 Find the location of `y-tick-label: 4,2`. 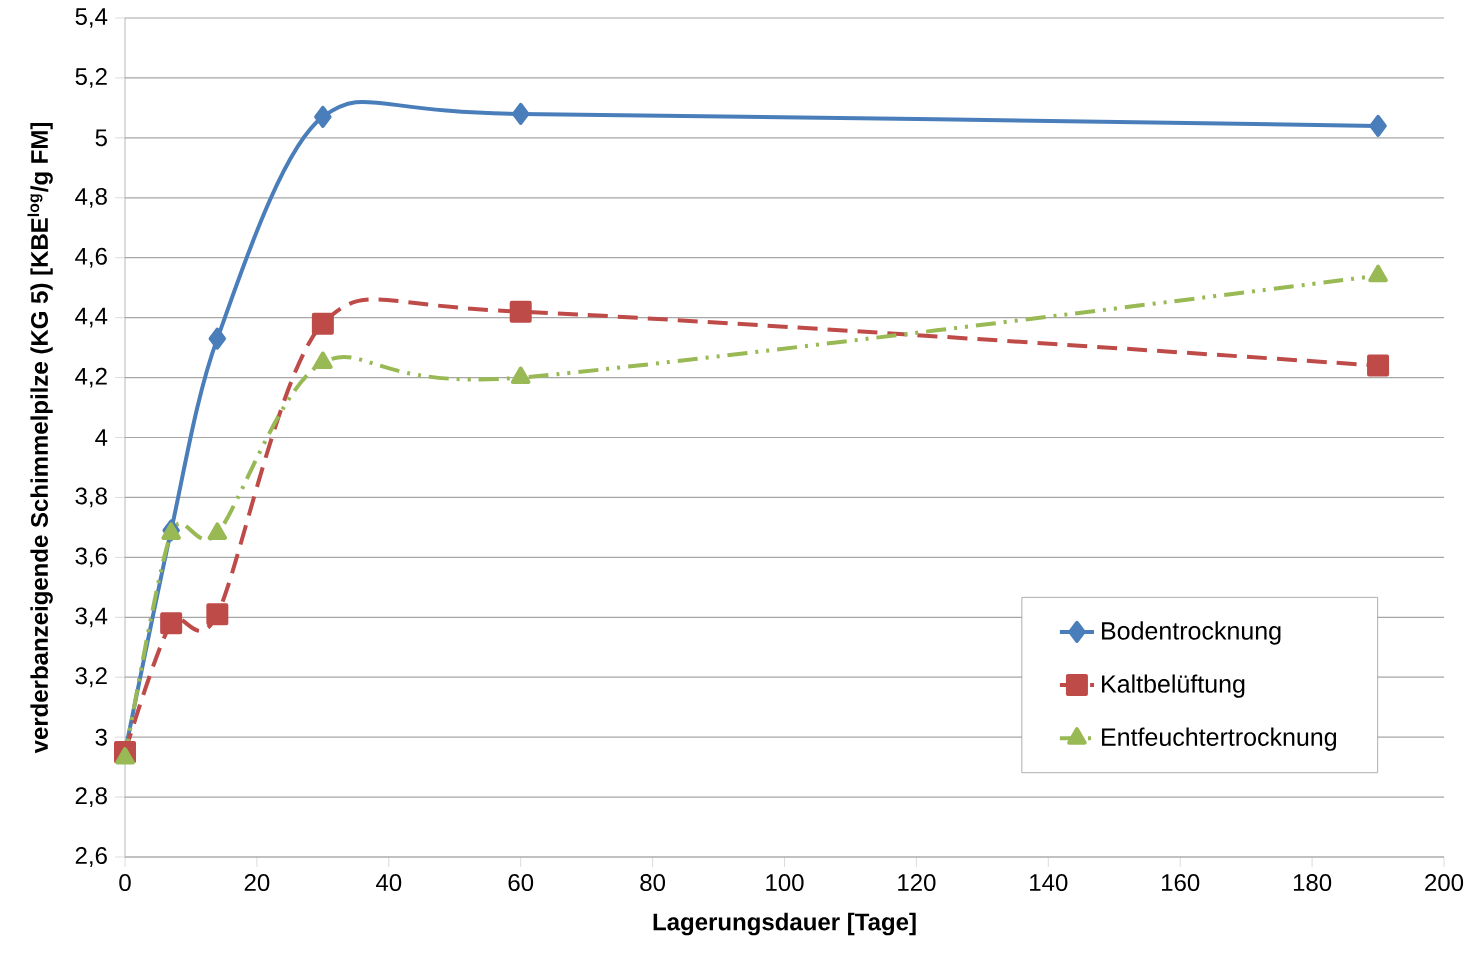

y-tick-label: 4,2 is located at coordinates (91, 377).